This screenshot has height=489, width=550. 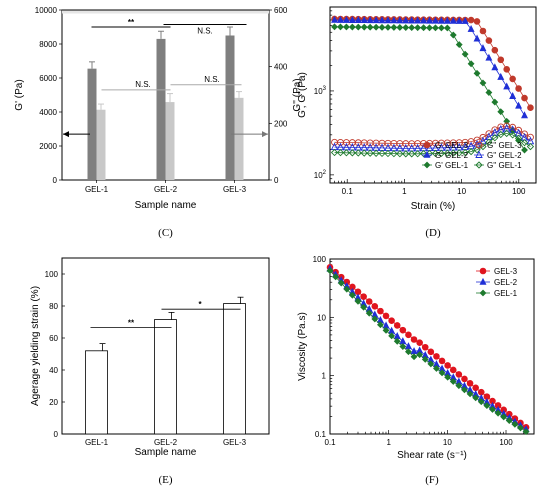 What do you see at coordinates (452, 165) in the screenshot?
I see `panel-d-legend-label: G' GEL-1` at bounding box center [452, 165].